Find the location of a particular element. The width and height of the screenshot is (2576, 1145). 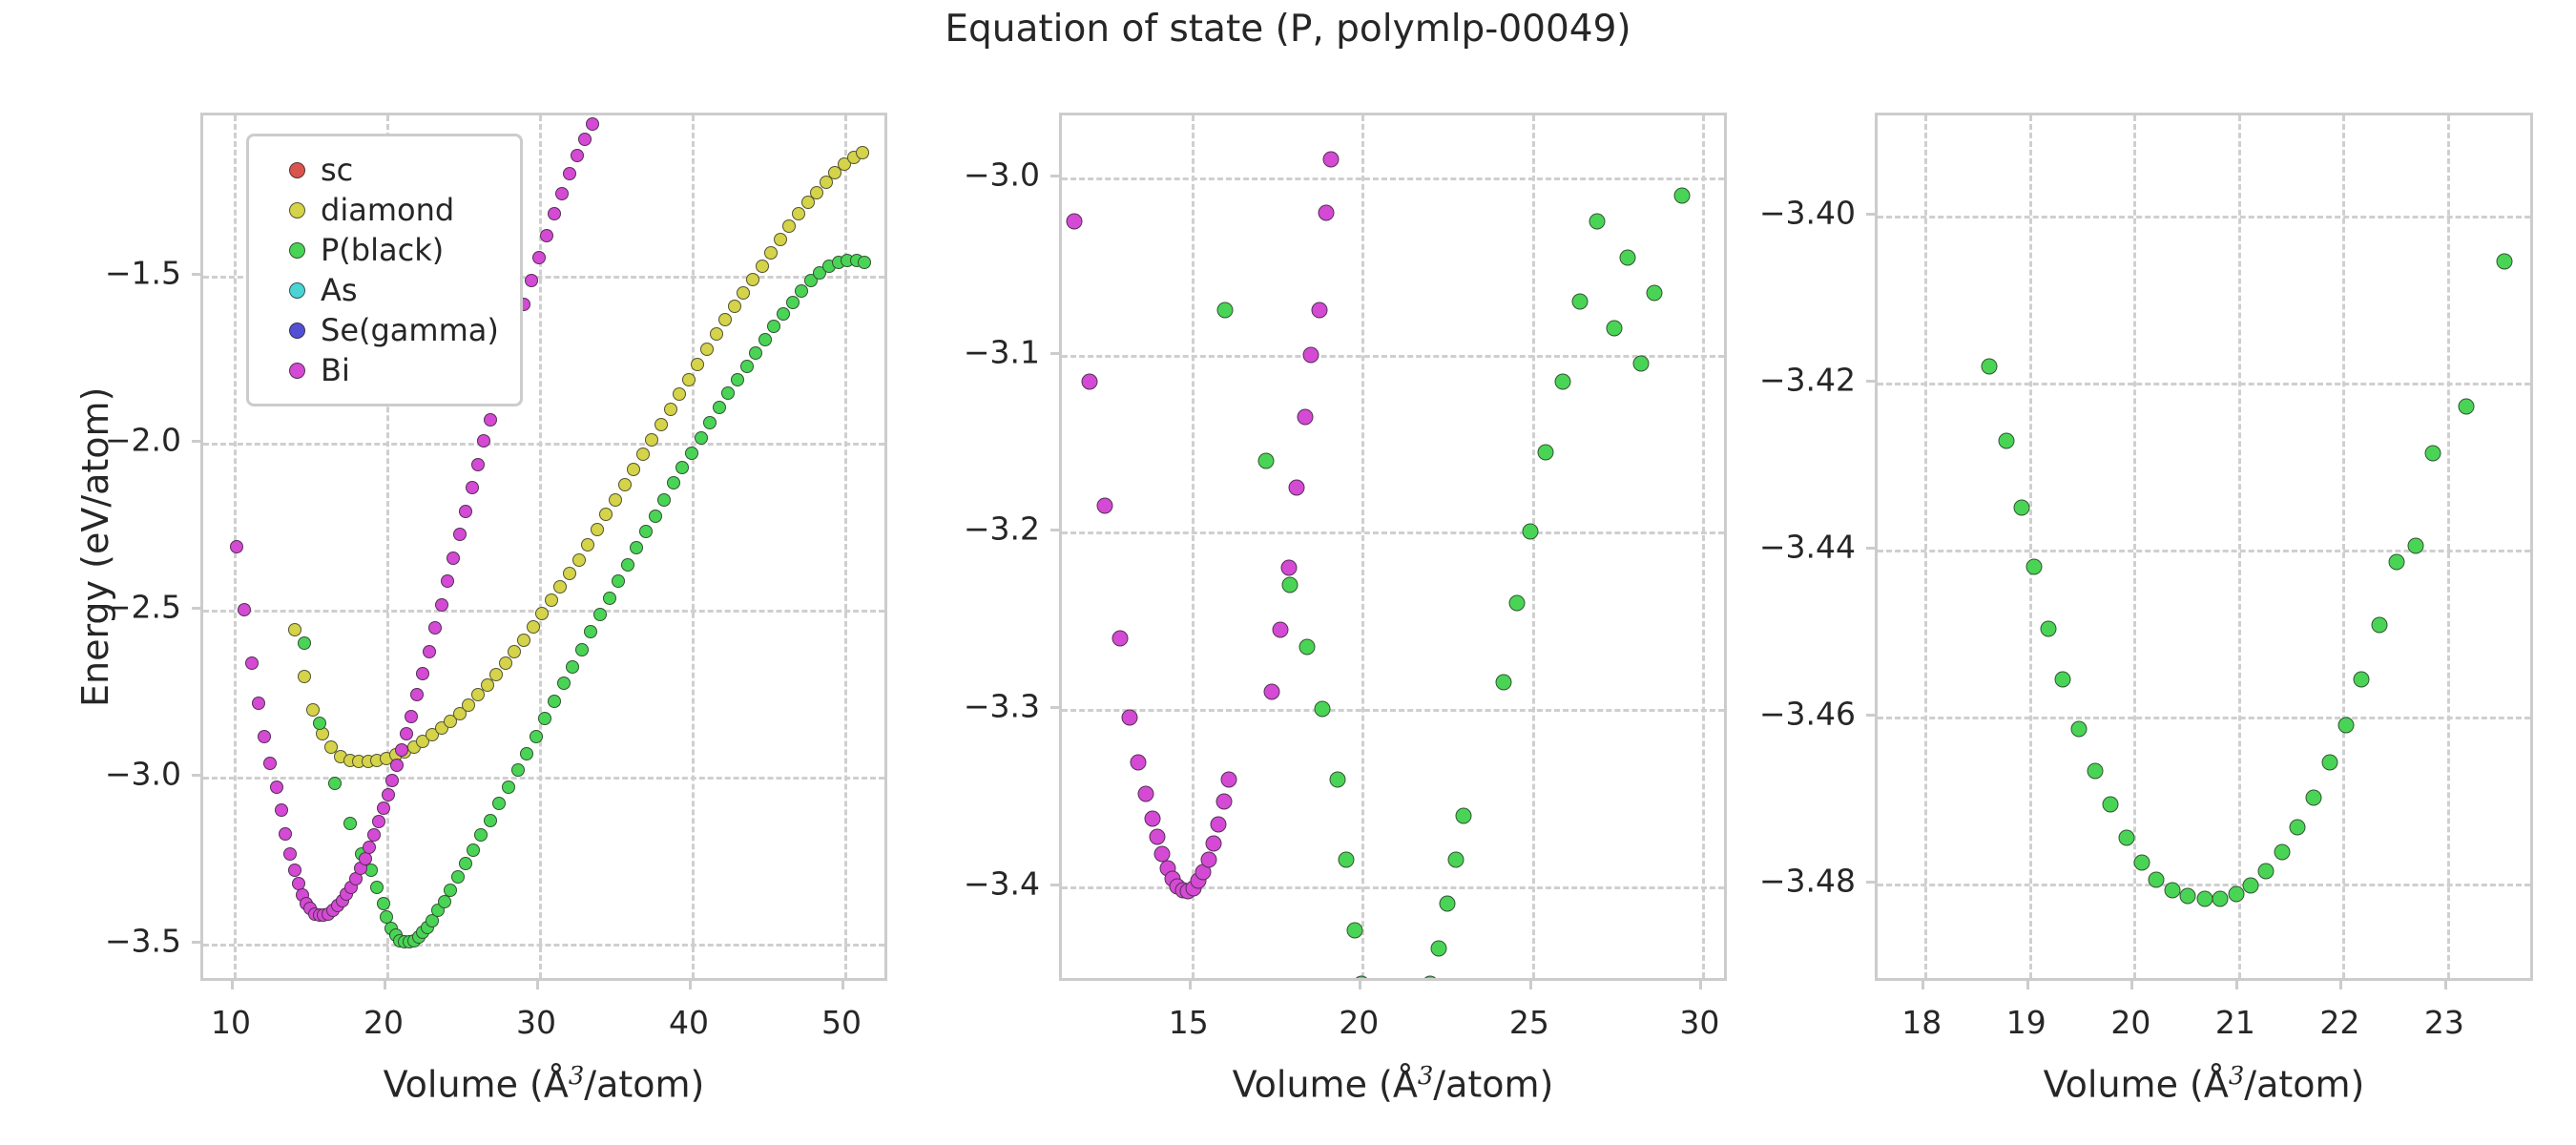

y-tick-label: −3.44 is located at coordinates (1807, 547).